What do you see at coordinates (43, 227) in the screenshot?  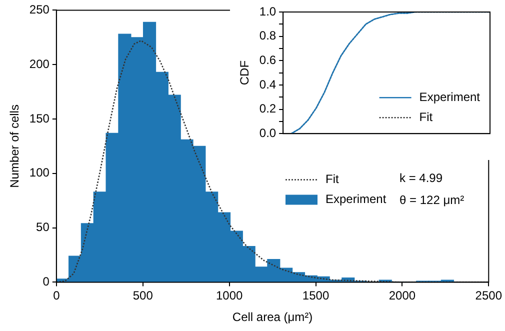 I see `y-tick-label: 50` at bounding box center [43, 227].